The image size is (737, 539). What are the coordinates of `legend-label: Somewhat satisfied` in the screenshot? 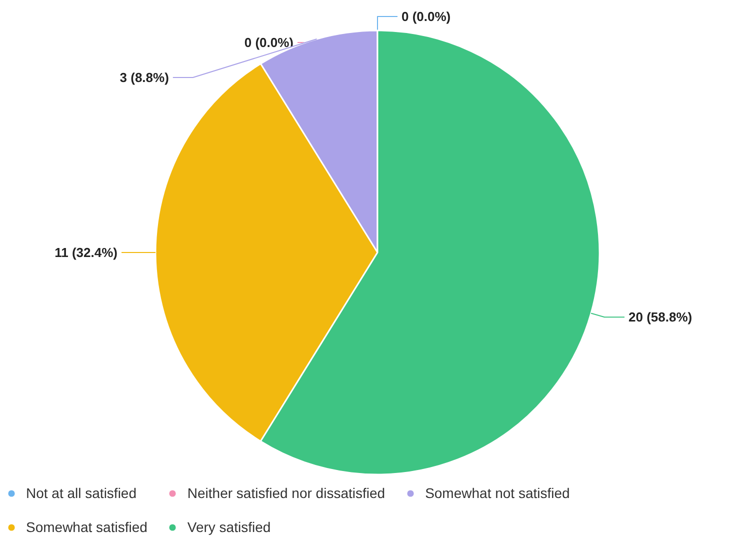 It's located at (87, 527).